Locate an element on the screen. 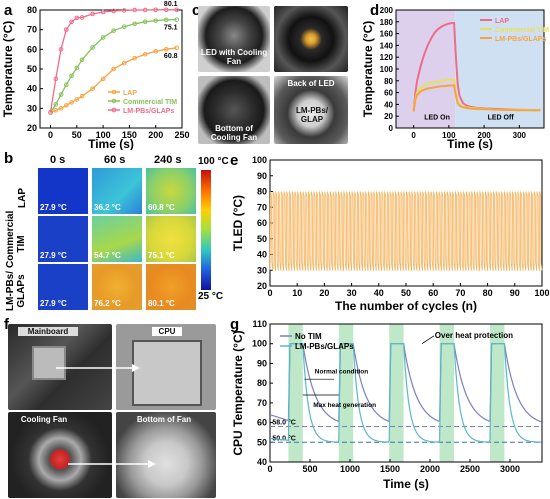 This screenshot has height=499, width=550. photo-mainboard: Mainboard is located at coordinates (60, 367).